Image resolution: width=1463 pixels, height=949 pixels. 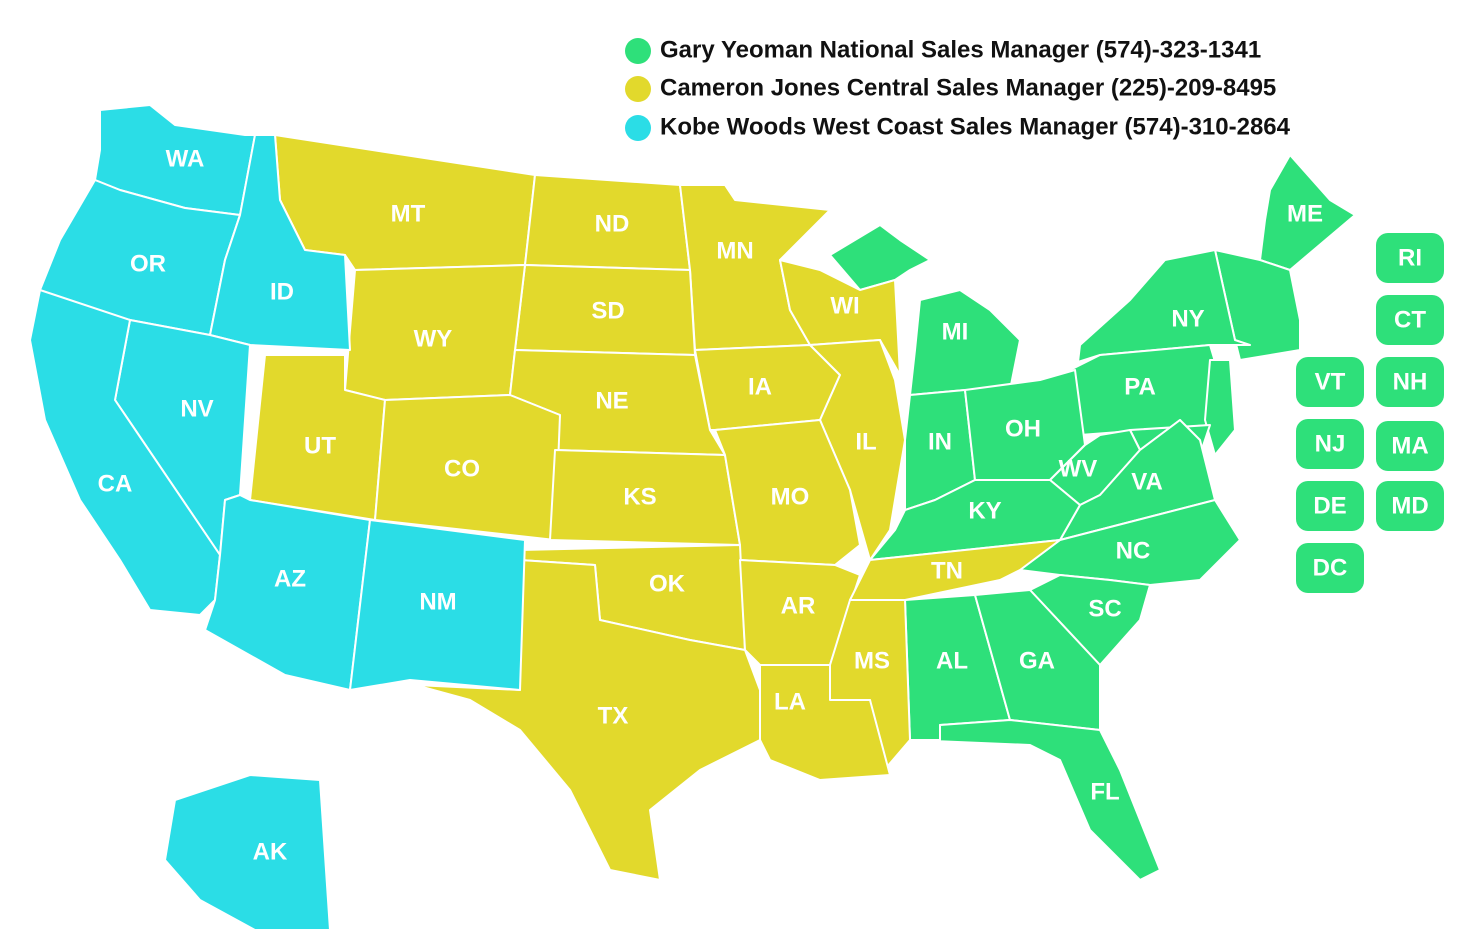 I want to click on button-label: VT, so click(x=1330, y=381).